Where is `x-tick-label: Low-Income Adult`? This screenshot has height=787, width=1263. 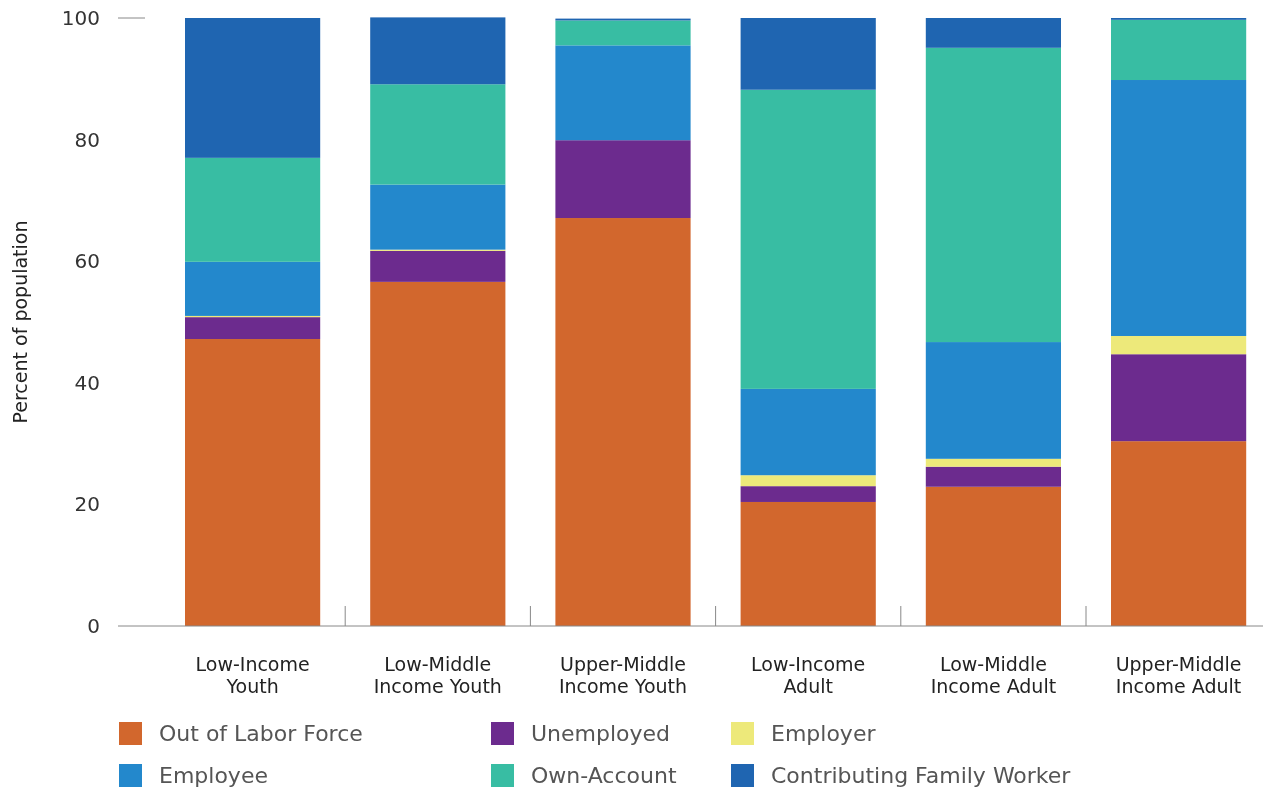
x-tick-label: Low-Income Adult is located at coordinates (808, 675).